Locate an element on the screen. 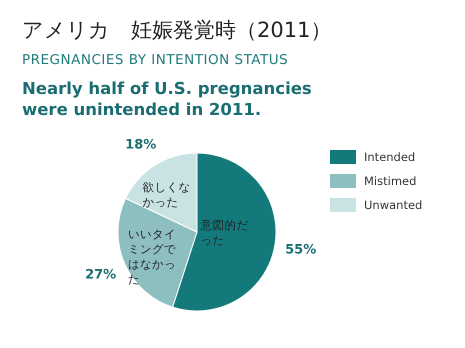 Image resolution: width=465 pixels, height=348 pixels. text: 意図的だった is located at coordinates (224, 232).